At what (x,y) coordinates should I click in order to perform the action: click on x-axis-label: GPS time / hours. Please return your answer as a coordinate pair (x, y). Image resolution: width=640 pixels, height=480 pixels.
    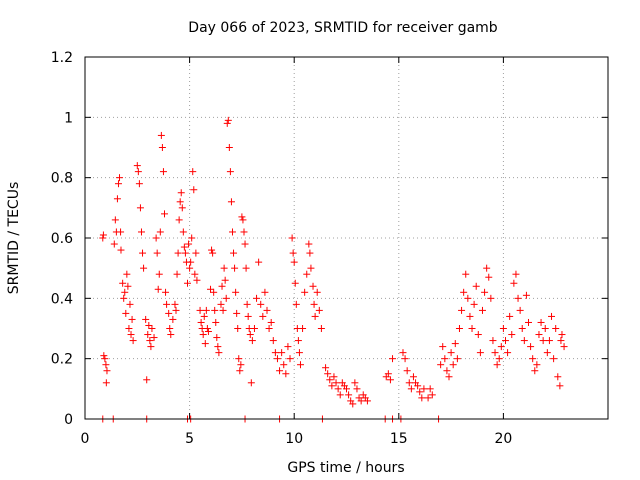
    Looking at the image, I should click on (345, 468).